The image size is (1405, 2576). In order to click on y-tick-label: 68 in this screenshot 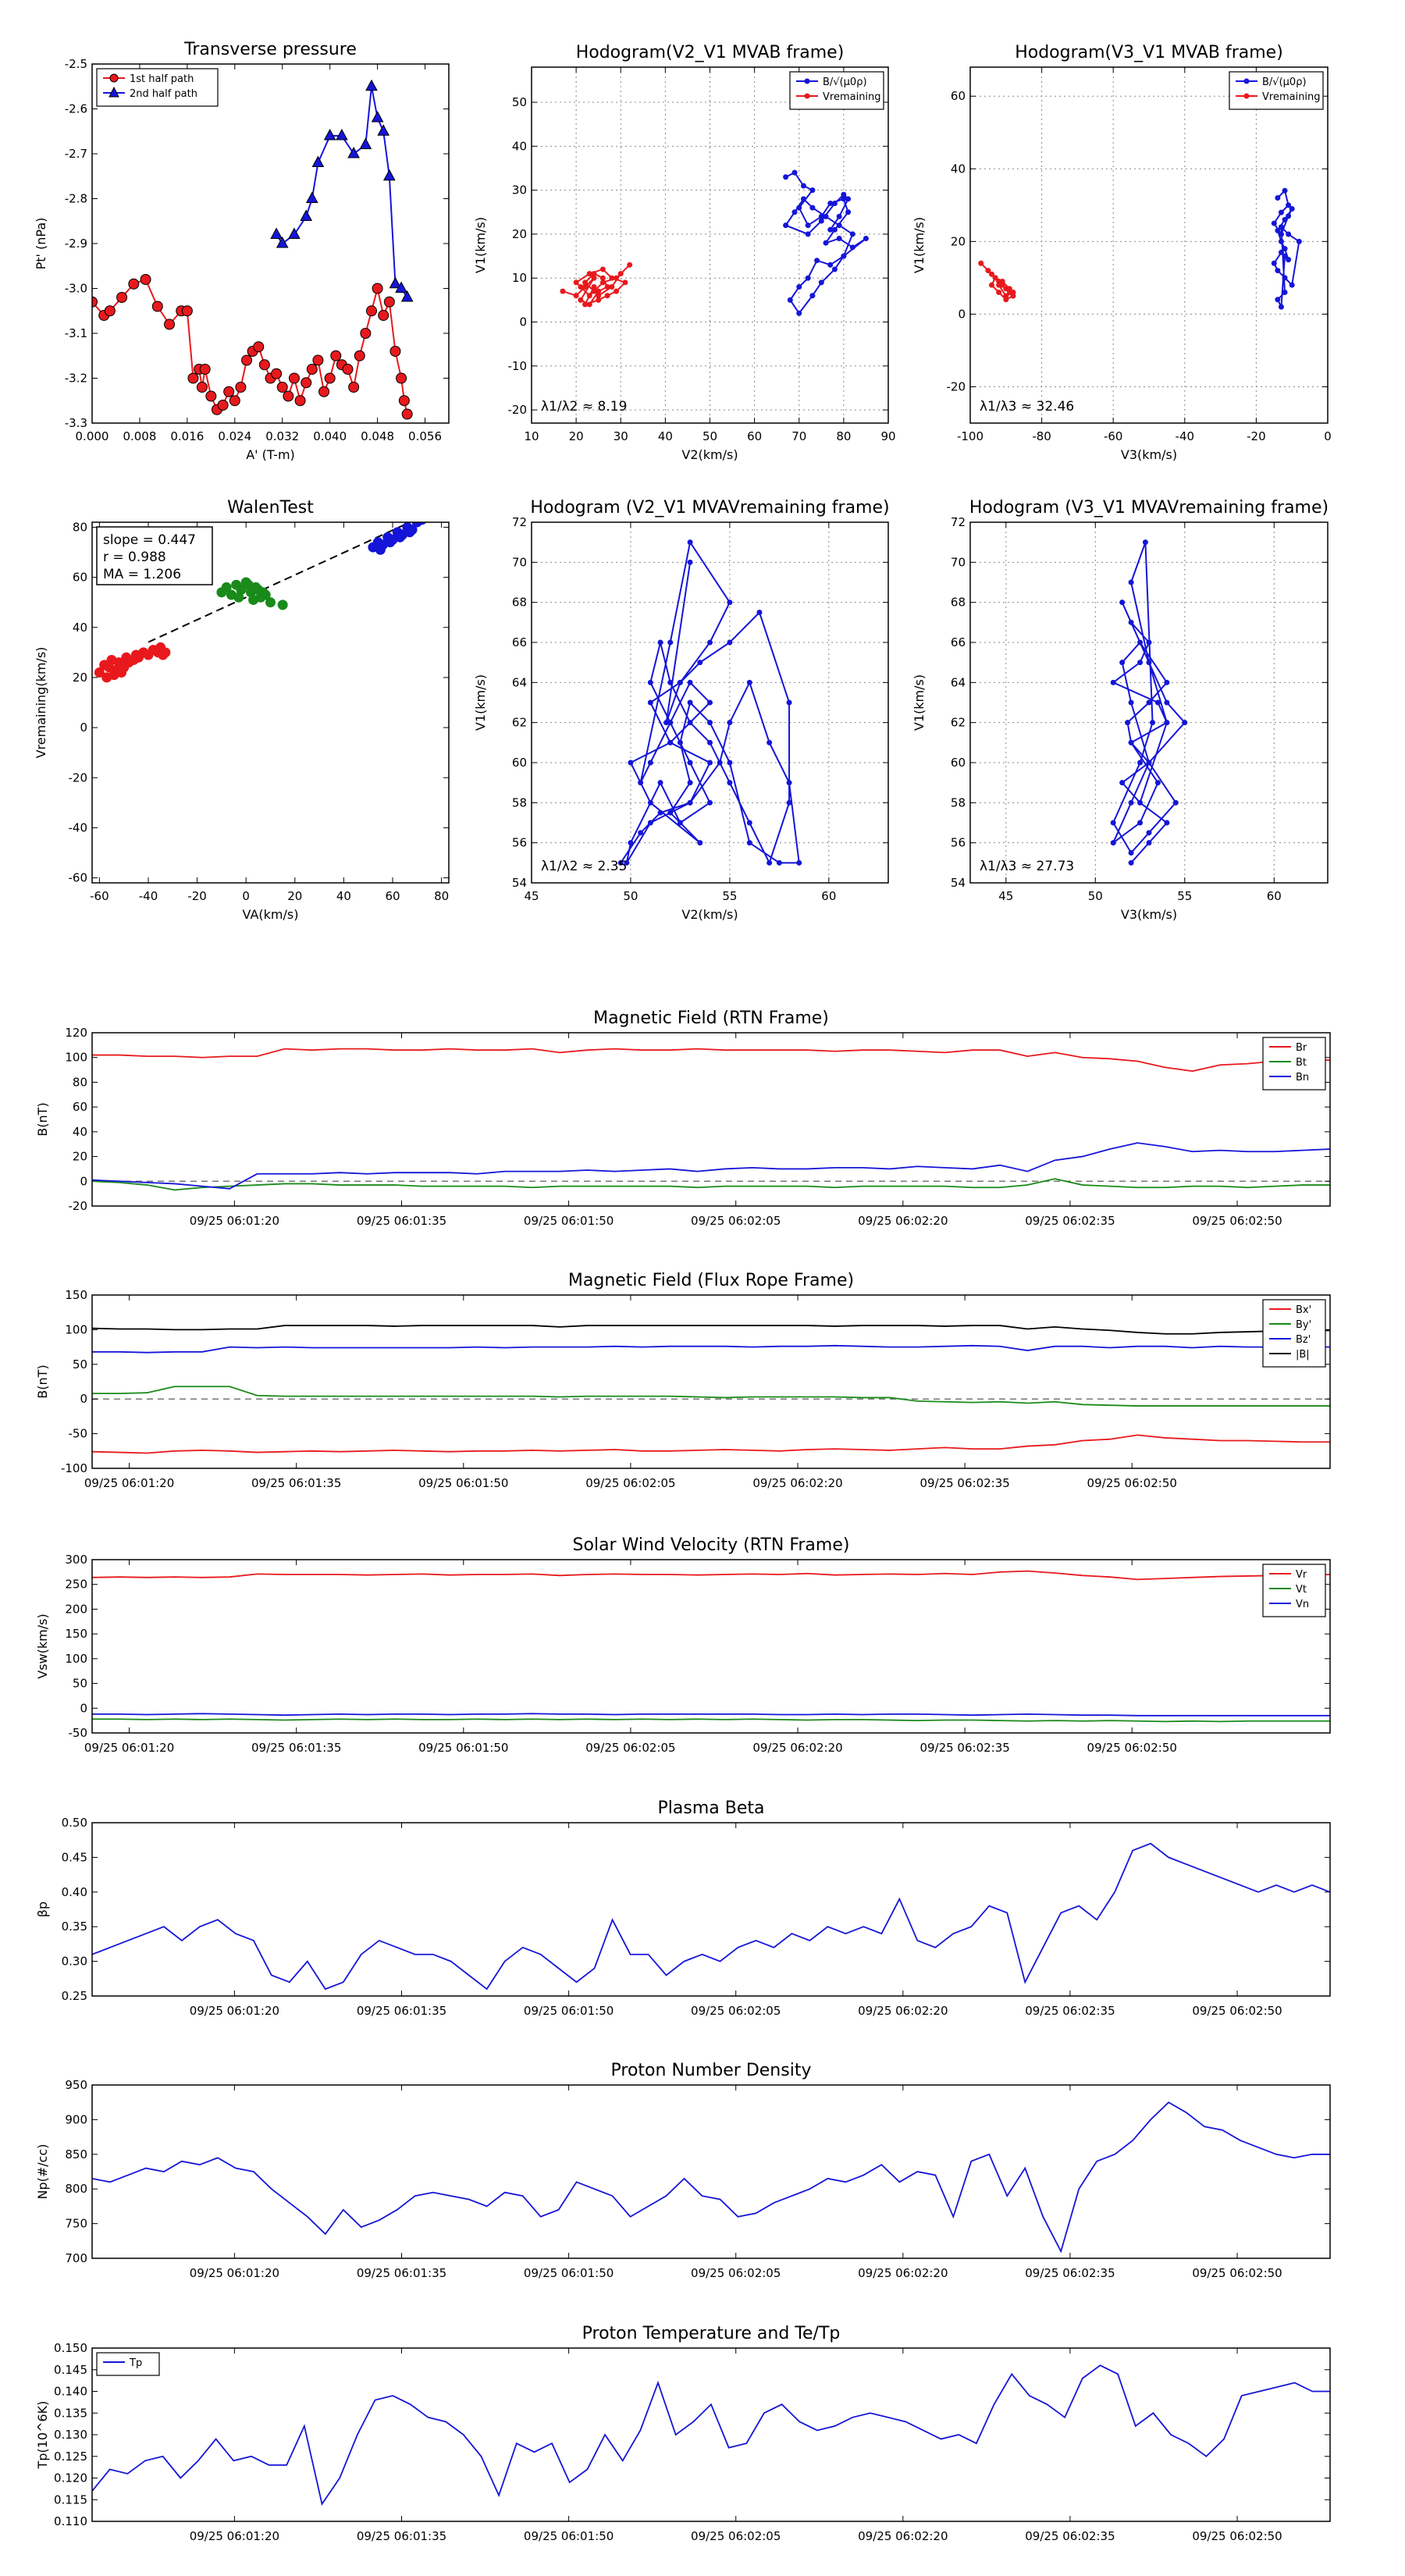, I will do `click(519, 603)`.